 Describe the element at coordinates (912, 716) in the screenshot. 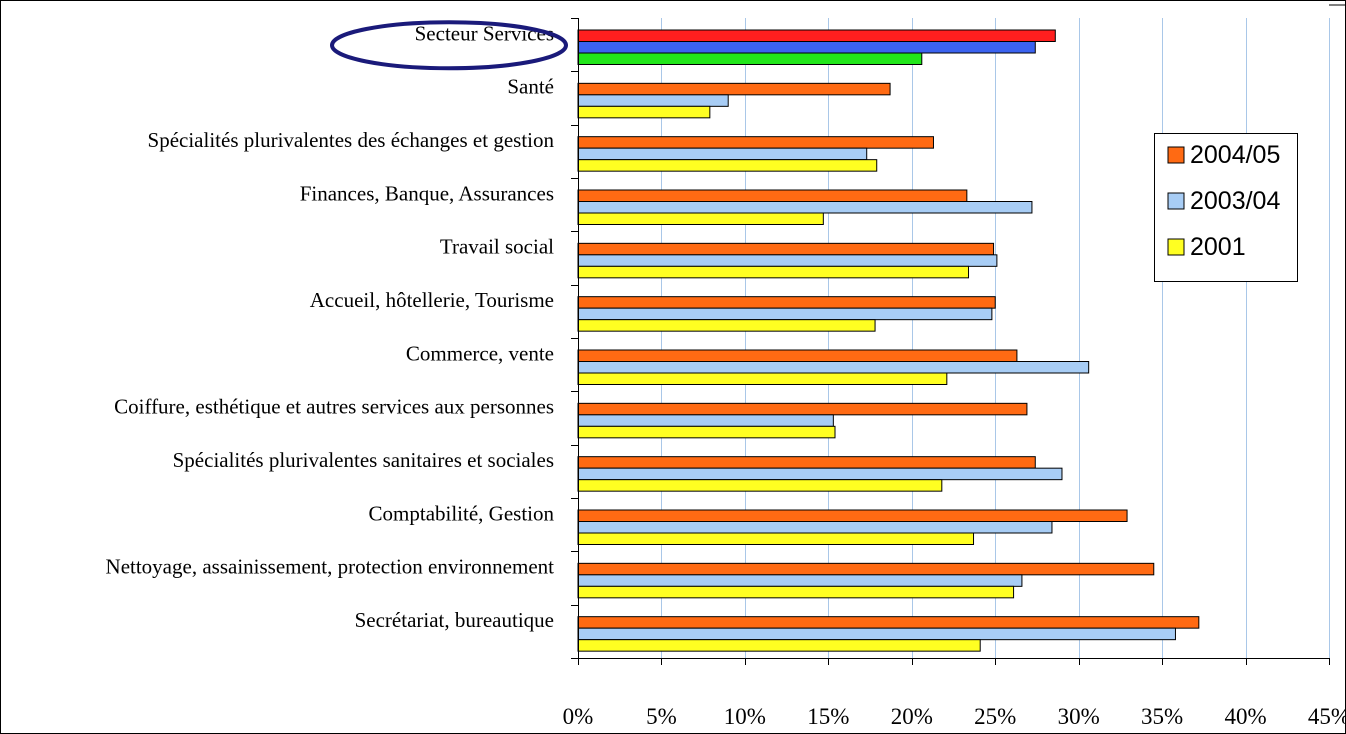

I see `x-tick-label: 20%` at that location.